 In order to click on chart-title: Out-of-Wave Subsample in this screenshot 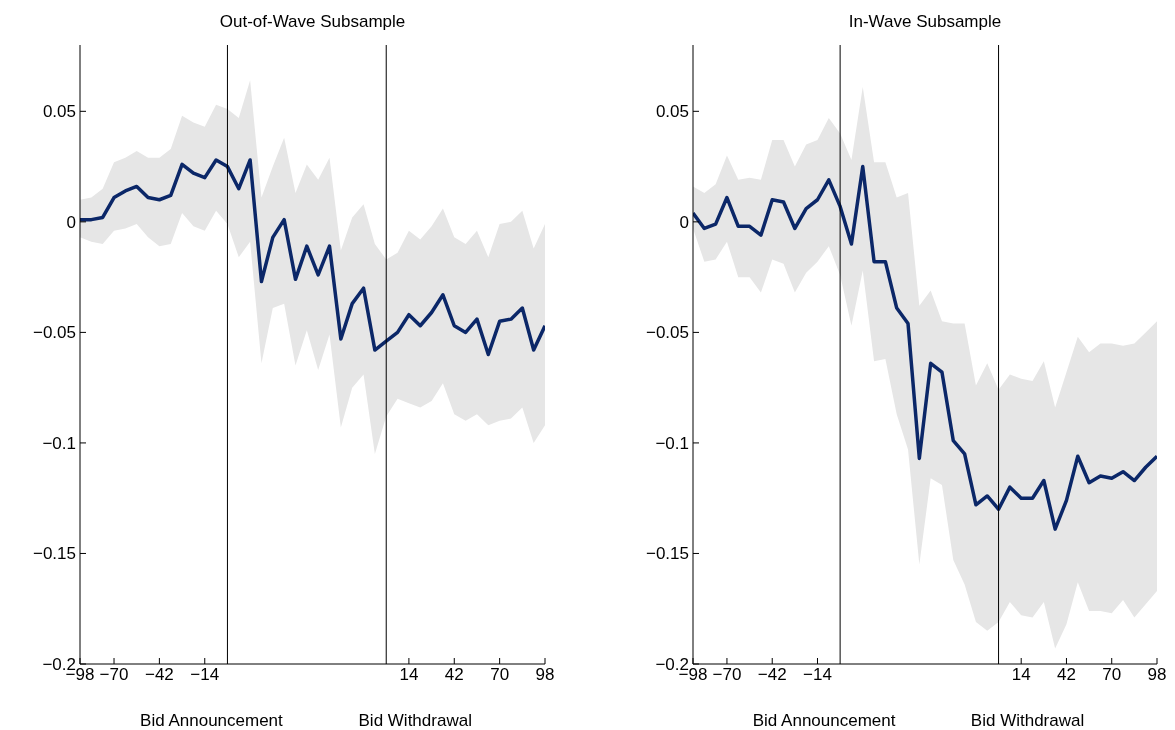, I will do `click(312, 22)`.